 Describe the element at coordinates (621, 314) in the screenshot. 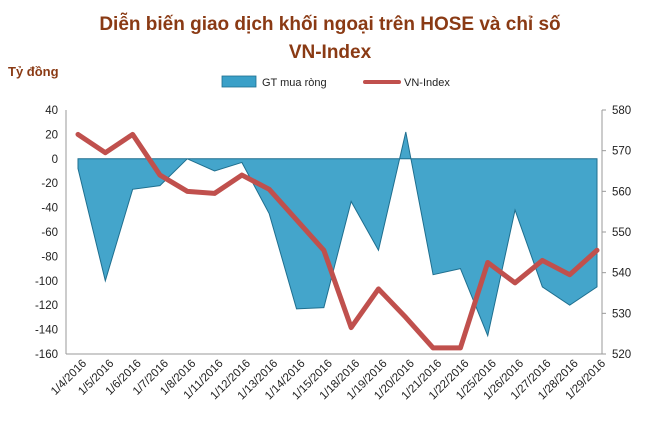

I see `right-tick-label: 530` at that location.